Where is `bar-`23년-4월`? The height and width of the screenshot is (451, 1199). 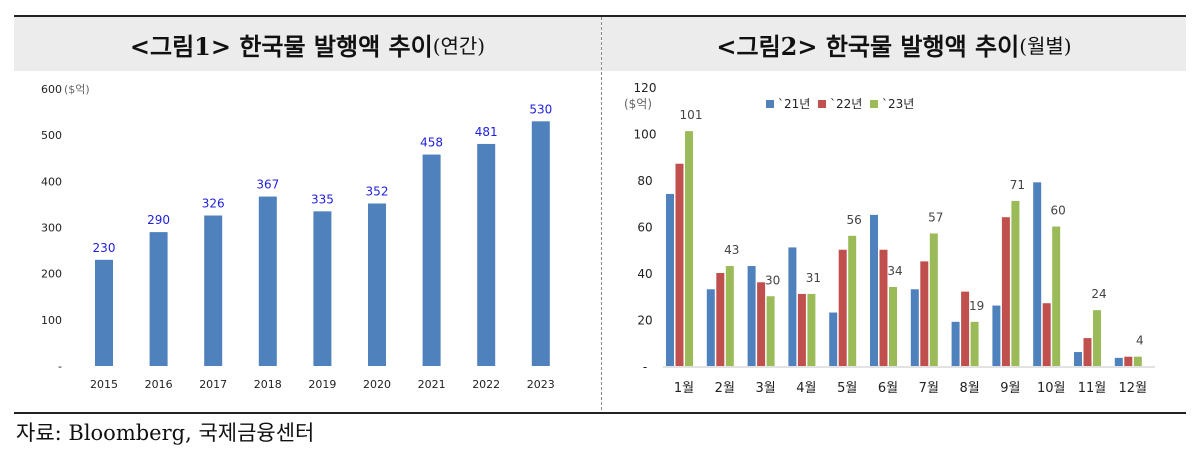
bar-`23년-4월 is located at coordinates (811, 329).